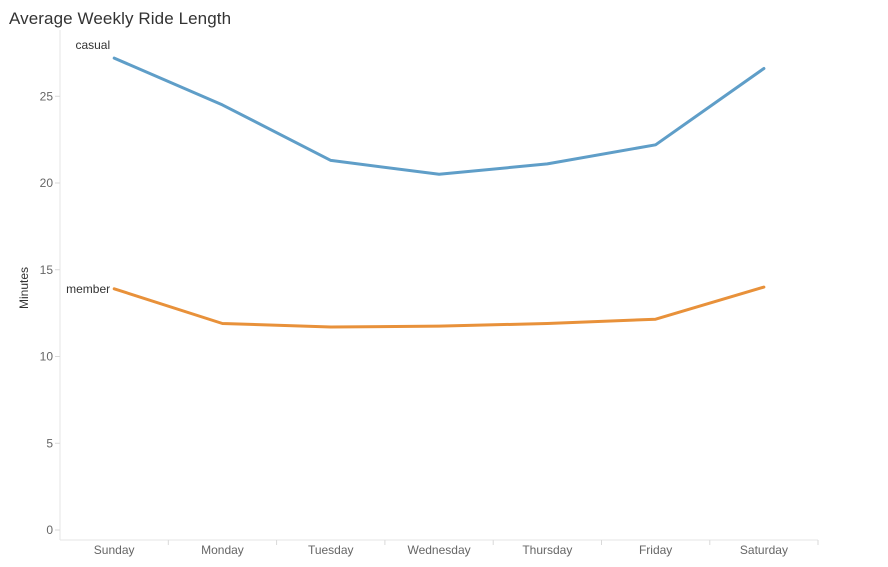  I want to click on x-tick-label: Monday, so click(222, 550).